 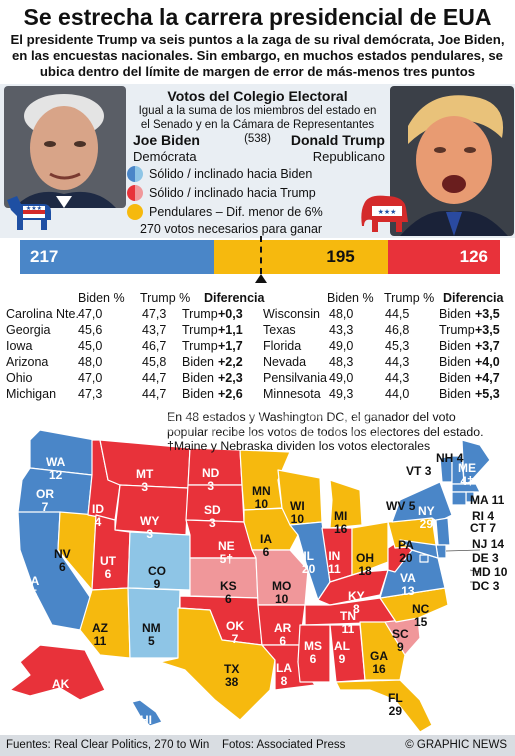 I want to click on poll-row: Minnesota 49,3 44,0 Biden +5,3, so click(x=388, y=394).